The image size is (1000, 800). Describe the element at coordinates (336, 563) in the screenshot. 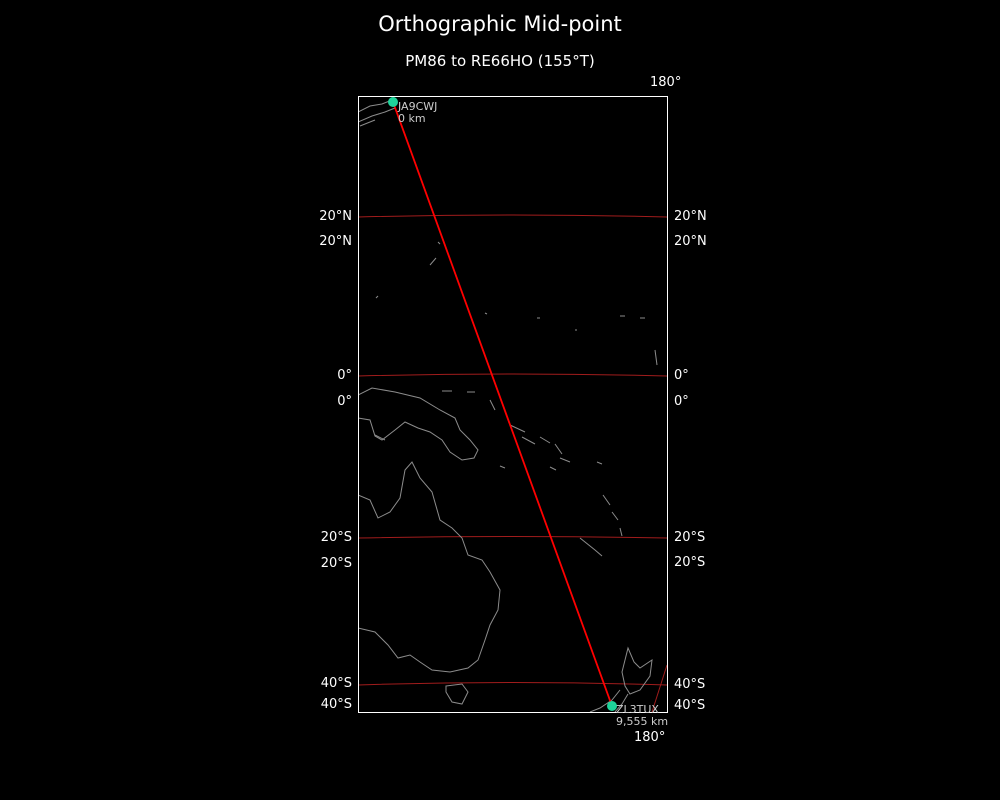

I see `lat-label-left-20s-b: 20°S` at that location.